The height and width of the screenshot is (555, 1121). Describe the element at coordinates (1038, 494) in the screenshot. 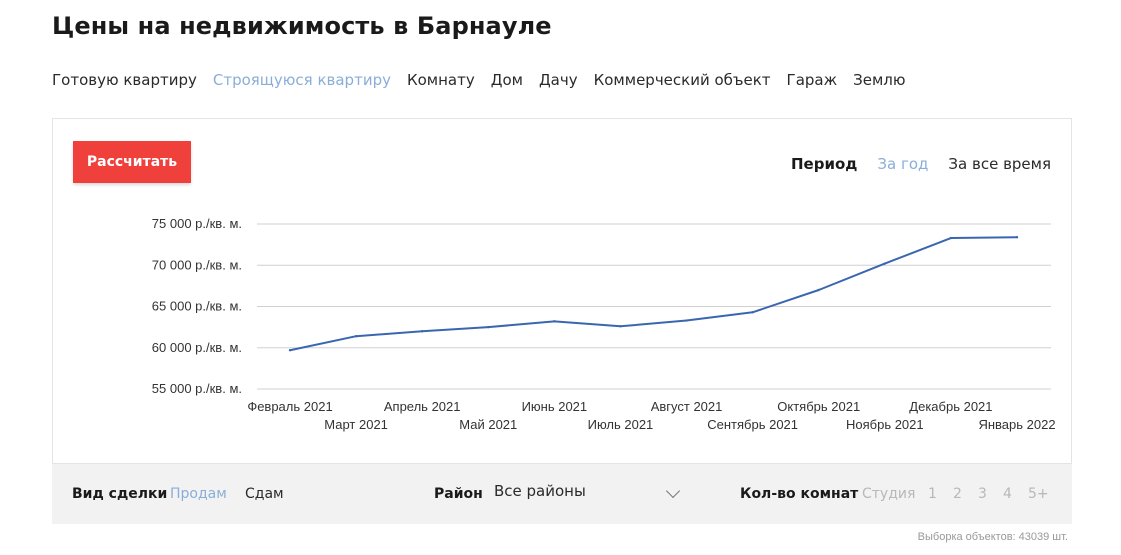

I see `rooms-option-5plus: 5+` at that location.